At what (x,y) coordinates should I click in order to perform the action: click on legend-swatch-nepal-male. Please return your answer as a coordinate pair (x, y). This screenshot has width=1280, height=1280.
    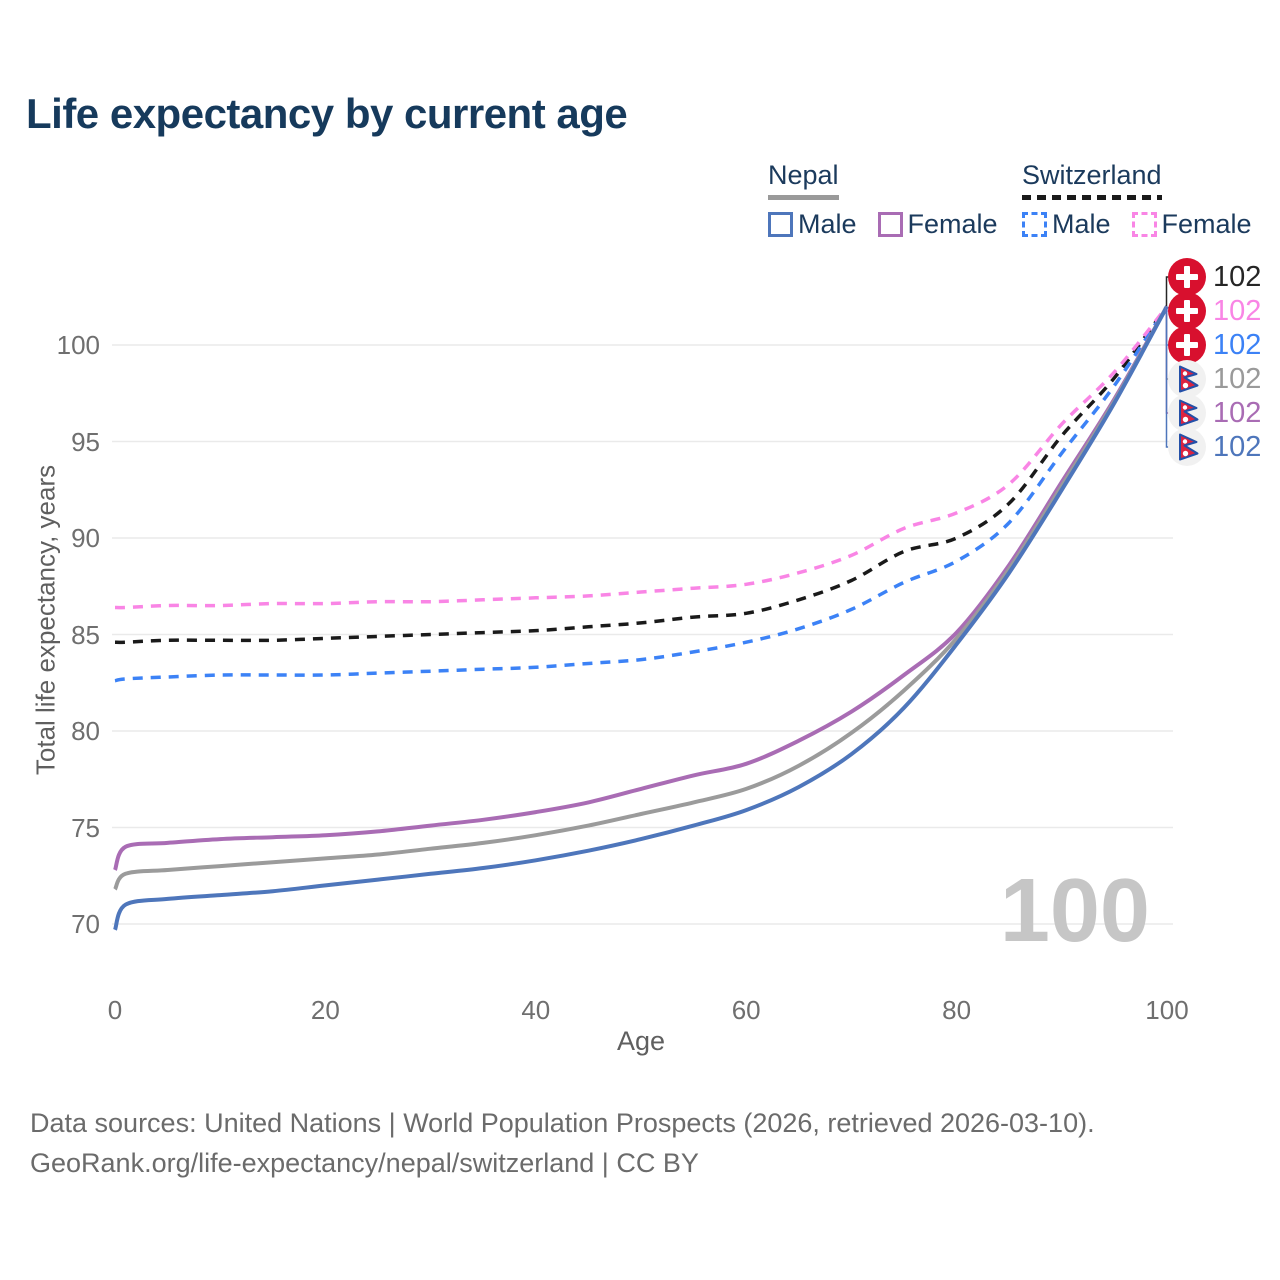
    Looking at the image, I should click on (780, 224).